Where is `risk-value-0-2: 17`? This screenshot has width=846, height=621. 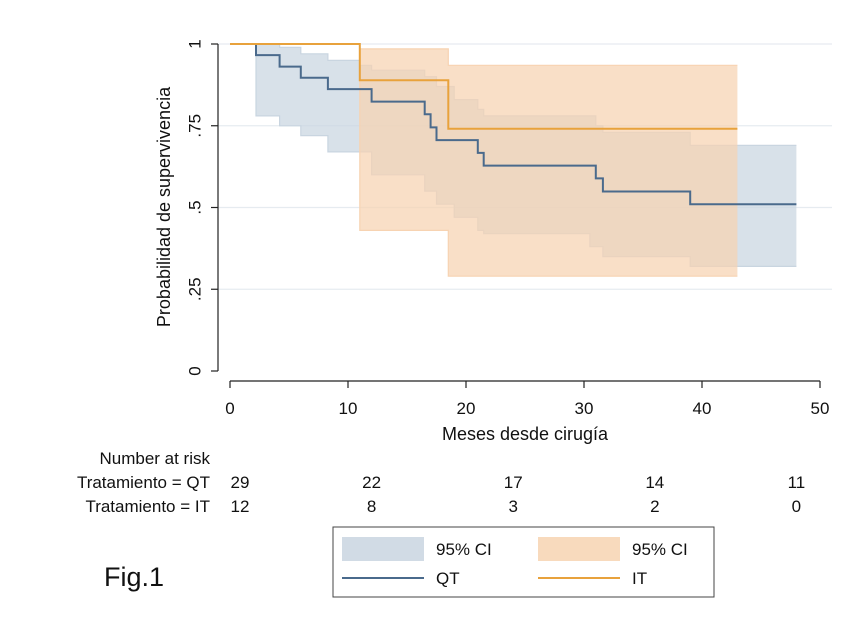 risk-value-0-2: 17 is located at coordinates (513, 482).